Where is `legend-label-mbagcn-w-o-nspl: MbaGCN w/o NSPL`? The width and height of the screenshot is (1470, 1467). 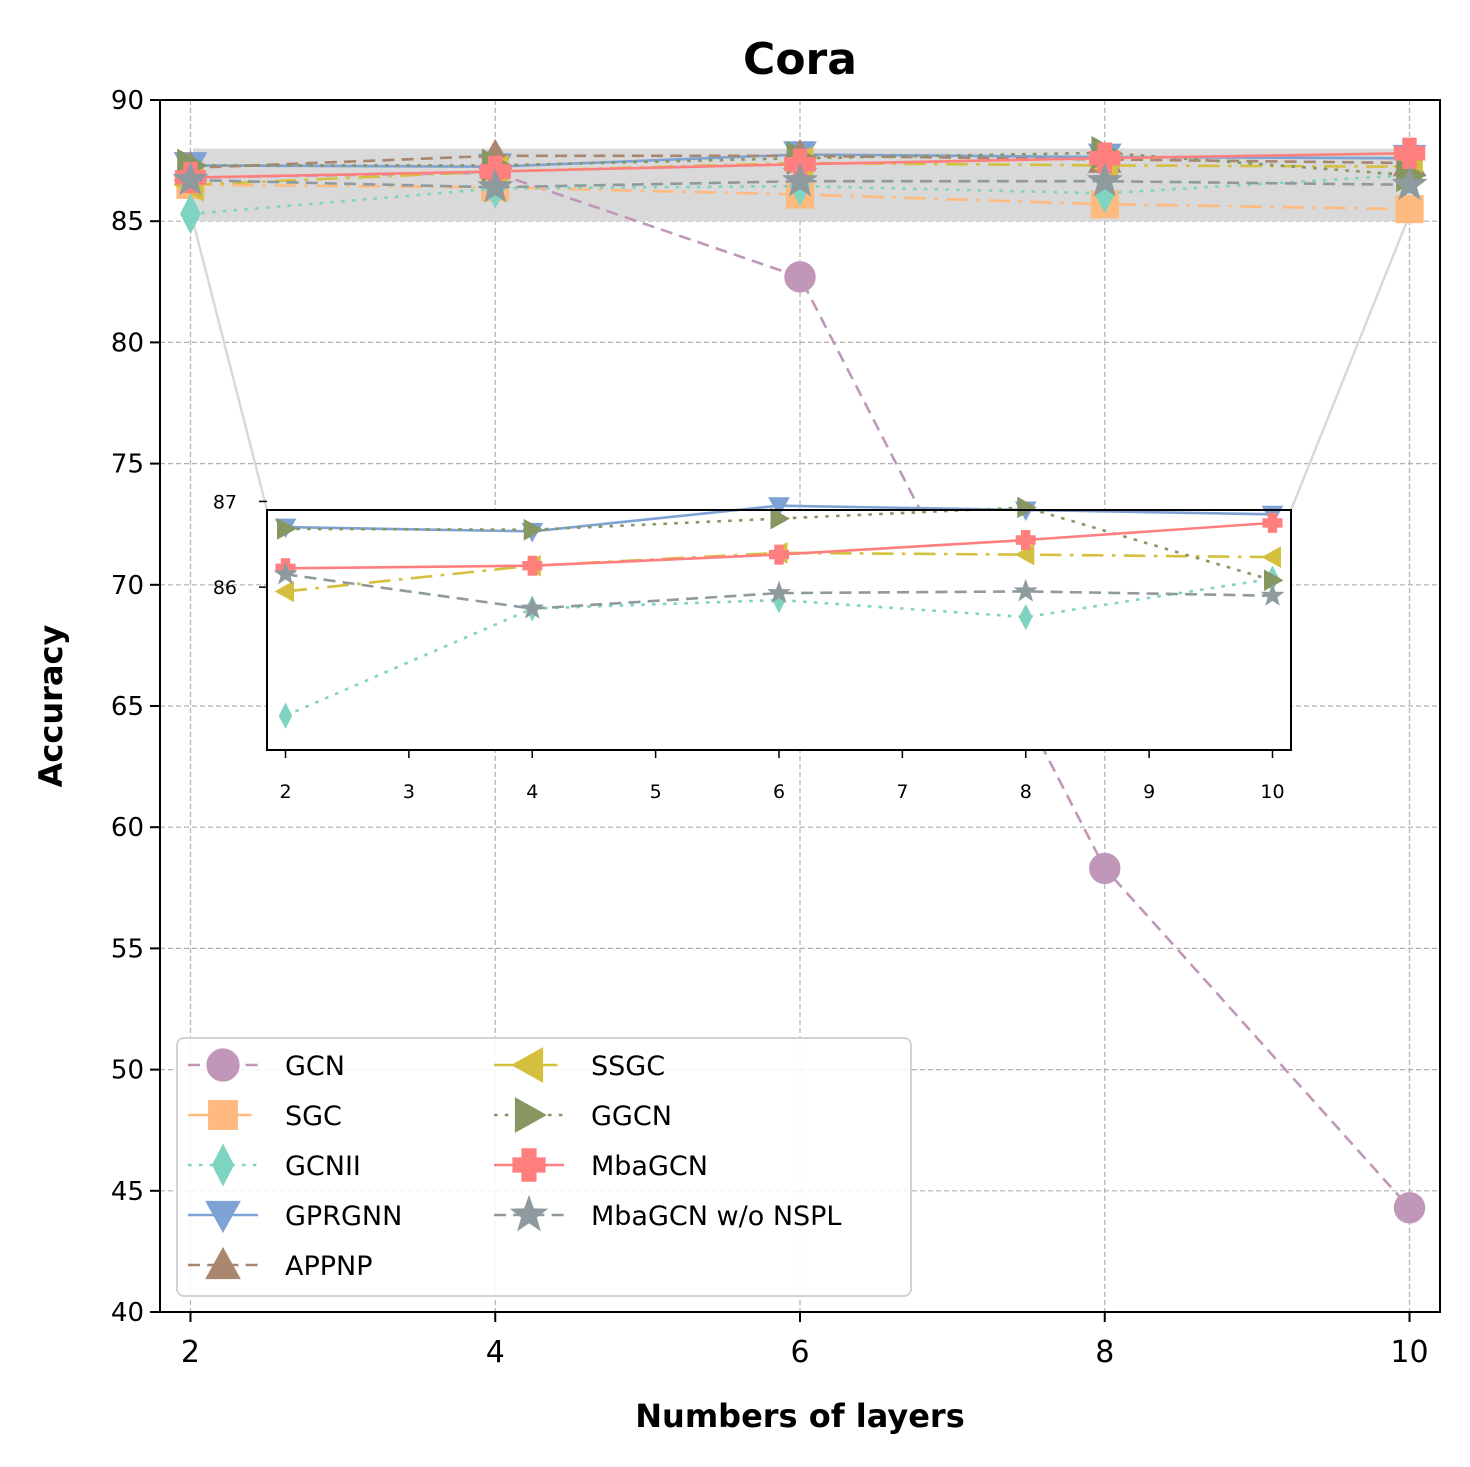
legend-label-mbagcn-w-o-nspl: MbaGCN w/o NSPL is located at coordinates (716, 1216).